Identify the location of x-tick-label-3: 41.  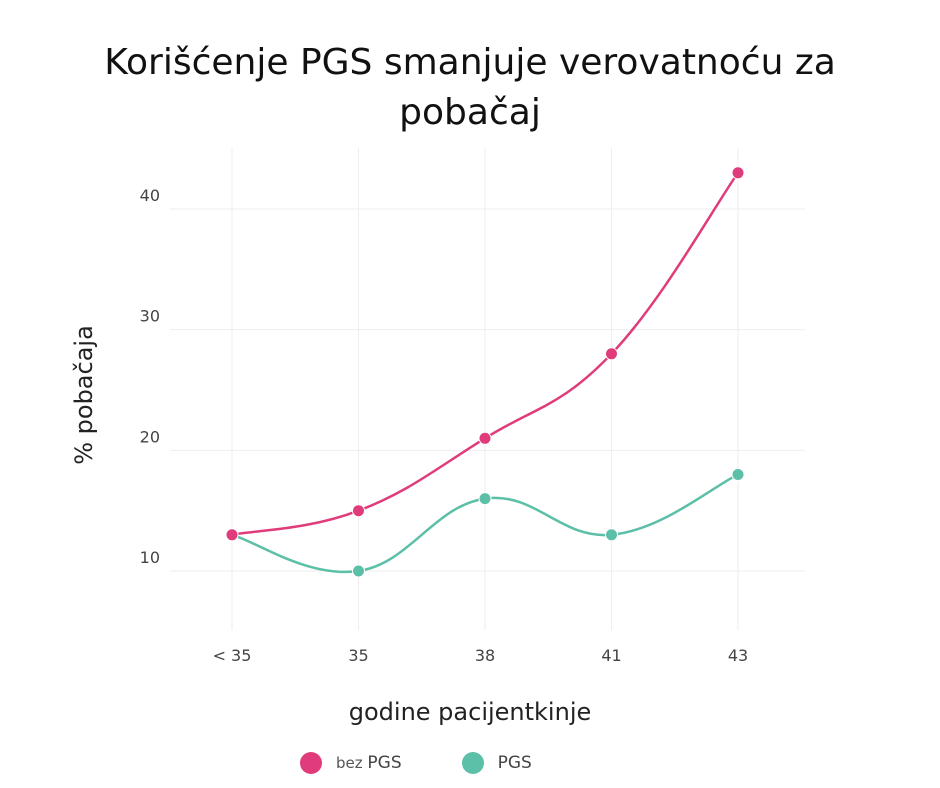
(611, 655).